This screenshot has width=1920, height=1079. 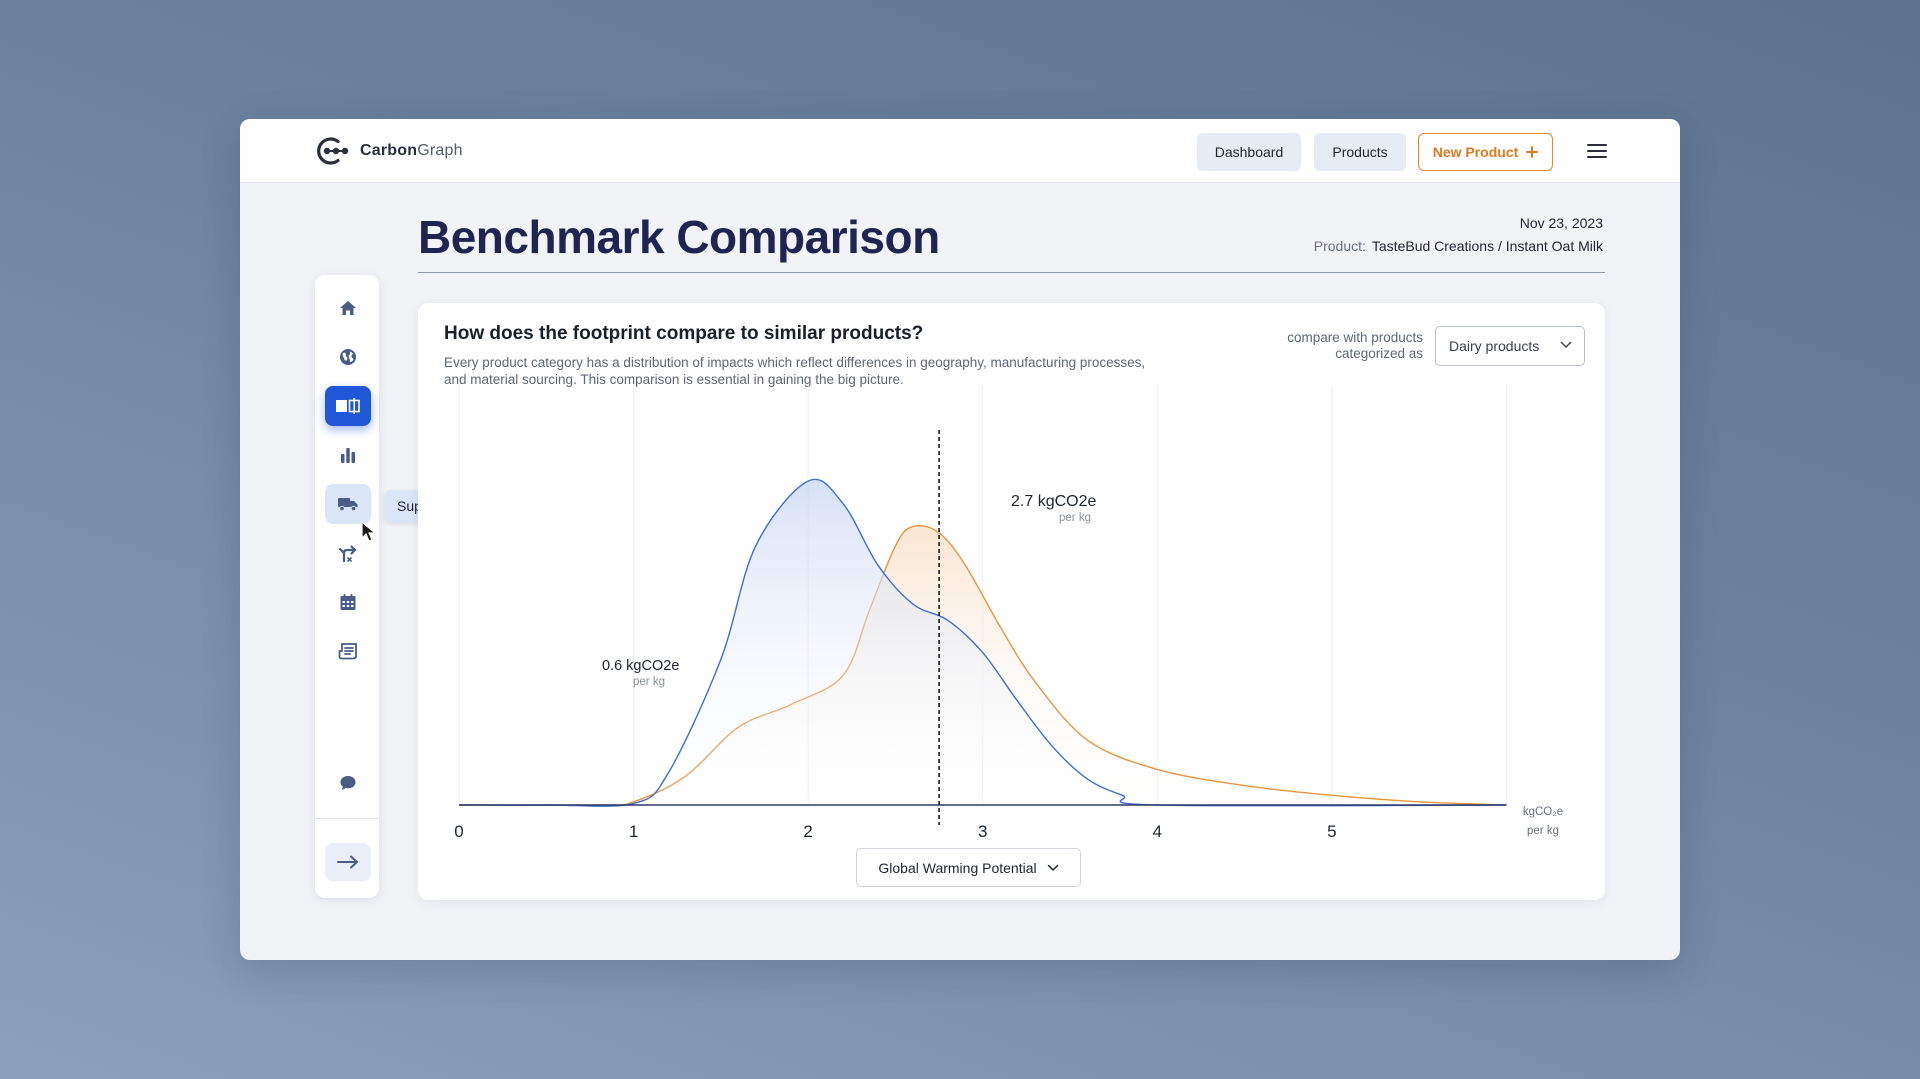 I want to click on products-button: Products, so click(x=1360, y=152).